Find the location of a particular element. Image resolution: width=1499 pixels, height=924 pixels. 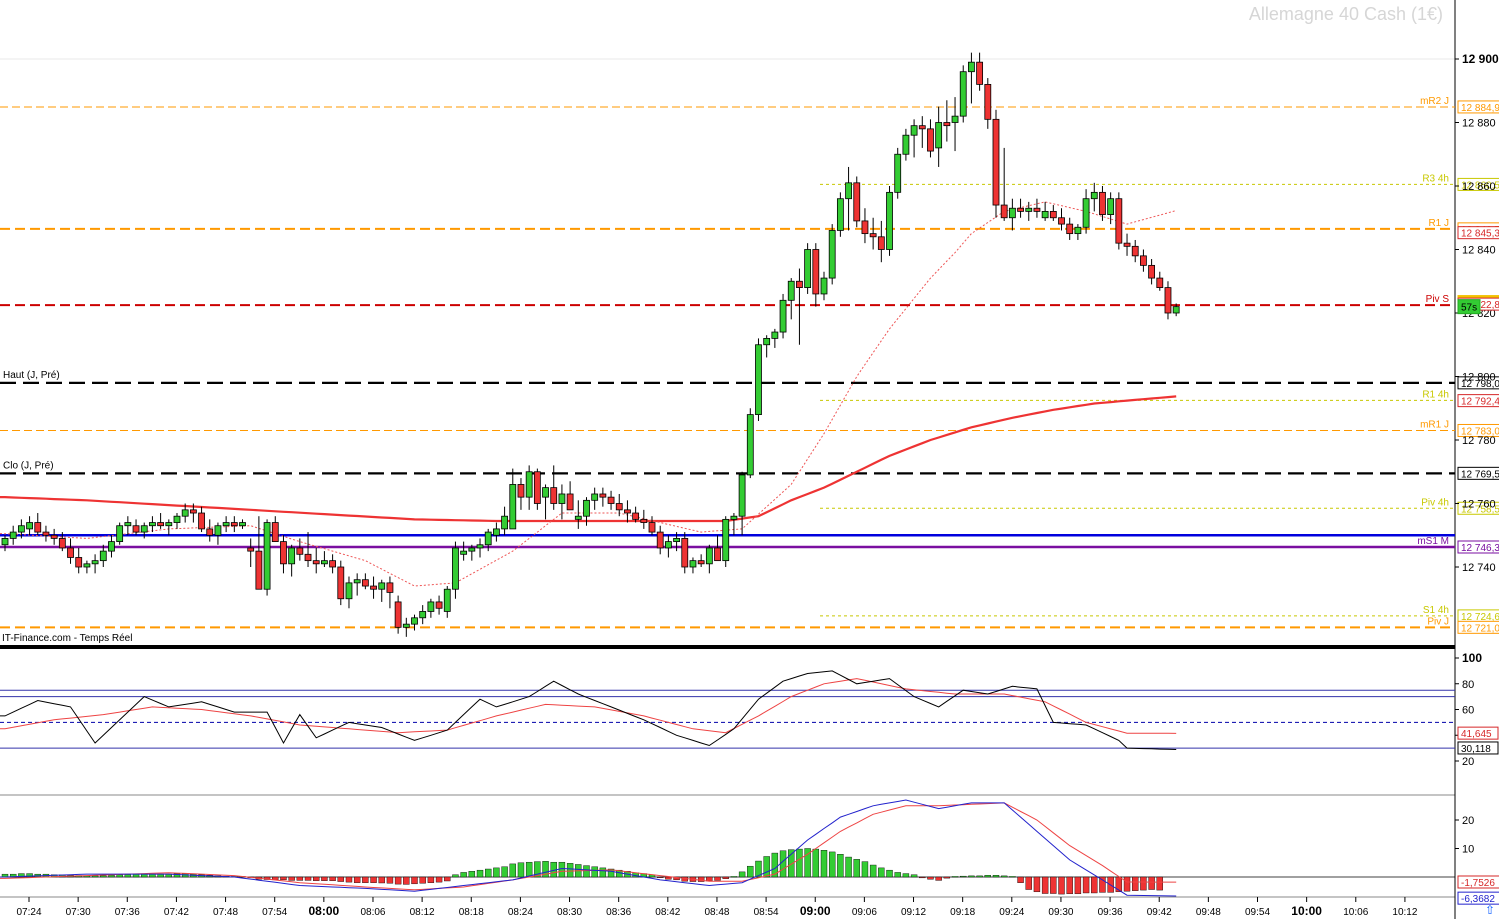

countdown-badge is located at coordinates (1469, 307).